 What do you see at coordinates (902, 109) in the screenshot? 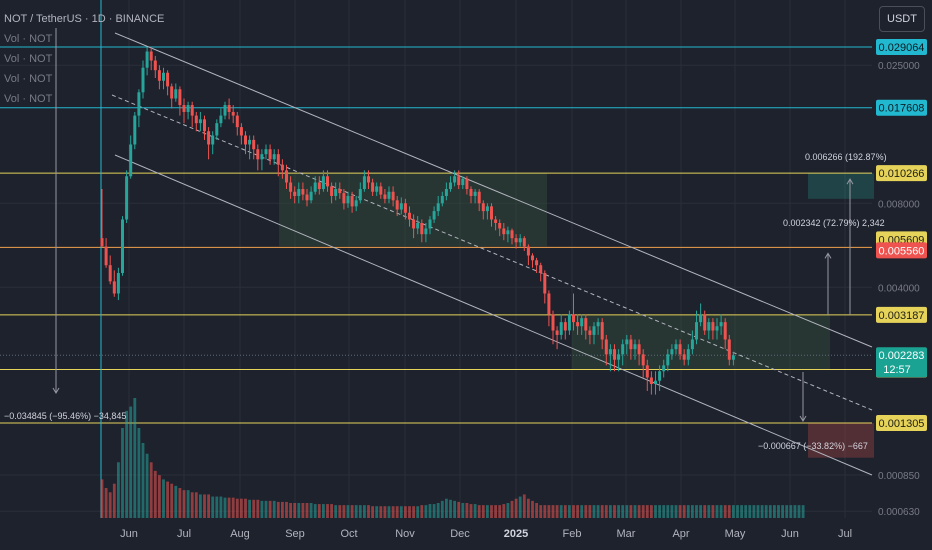
I see `price-level-tag-label: 0.017608` at bounding box center [902, 109].